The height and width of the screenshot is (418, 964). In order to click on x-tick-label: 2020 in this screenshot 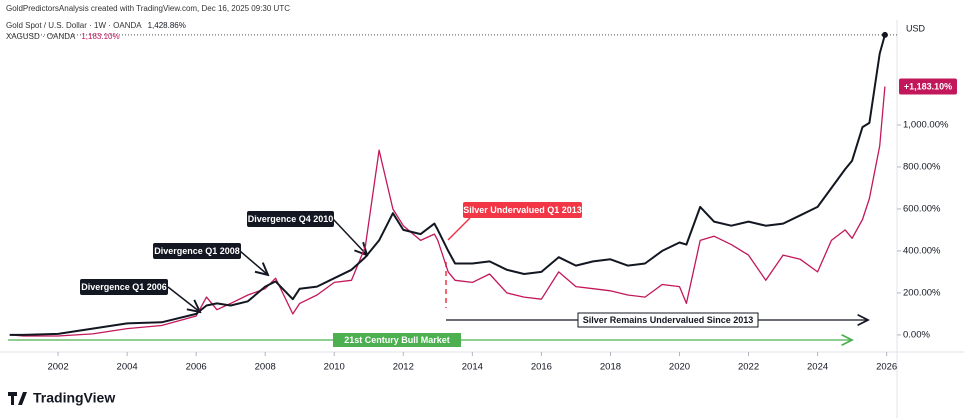, I will do `click(679, 367)`.